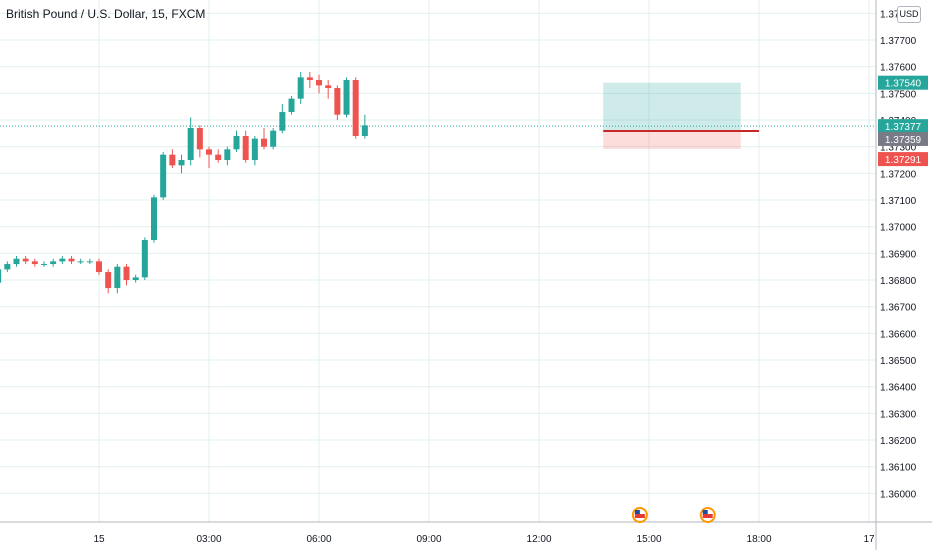  Describe the element at coordinates (319, 539) in the screenshot. I see `x-tick-label: 06:00` at that location.